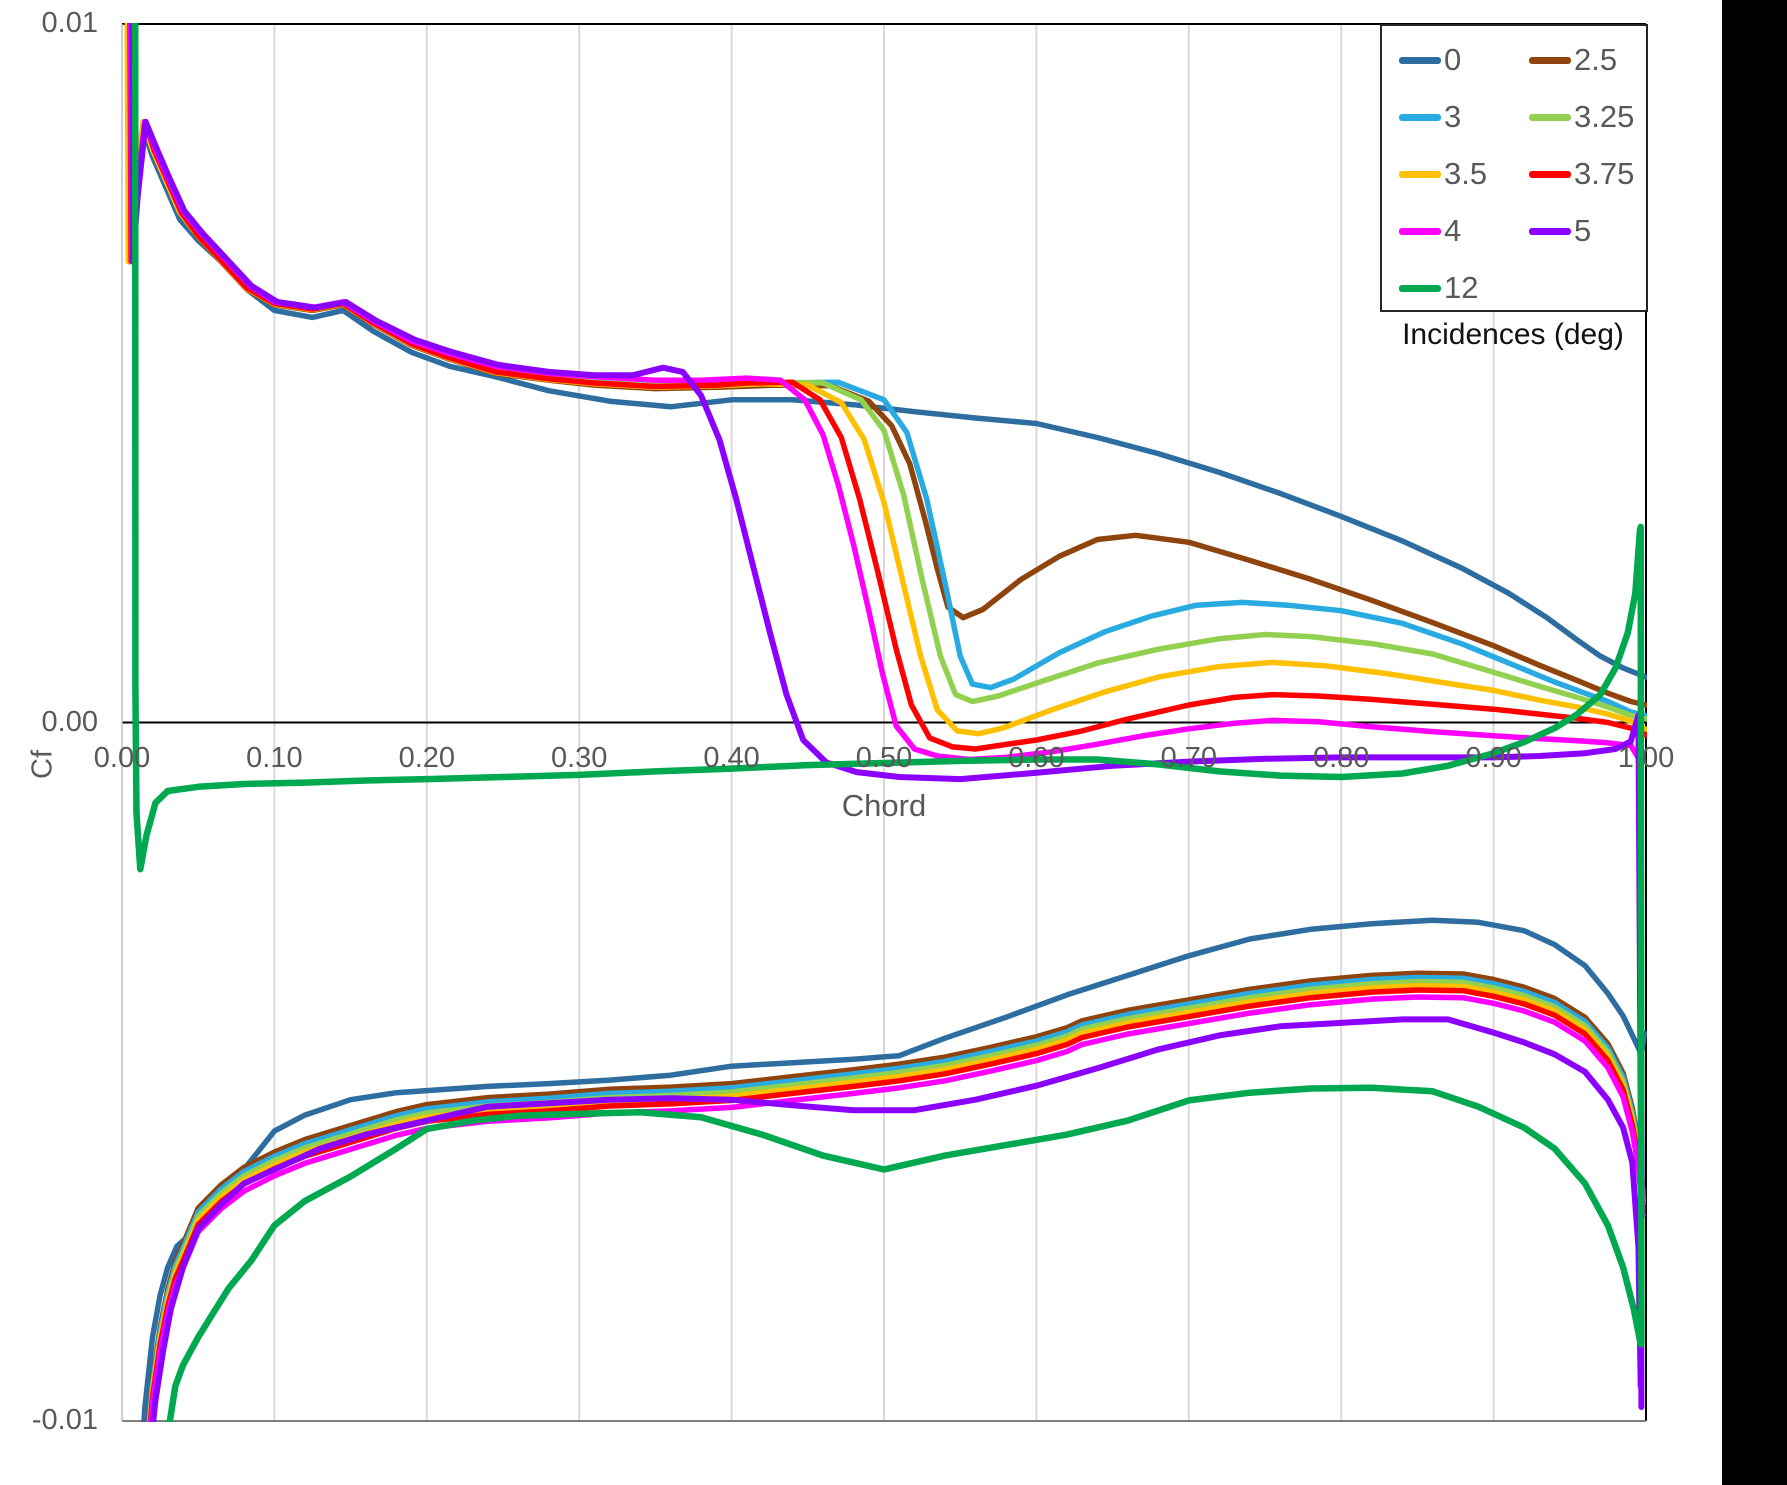 Image resolution: width=1787 pixels, height=1485 pixels. What do you see at coordinates (274, 758) in the screenshot?
I see `x-tick-label-0.10: 0.10` at bounding box center [274, 758].